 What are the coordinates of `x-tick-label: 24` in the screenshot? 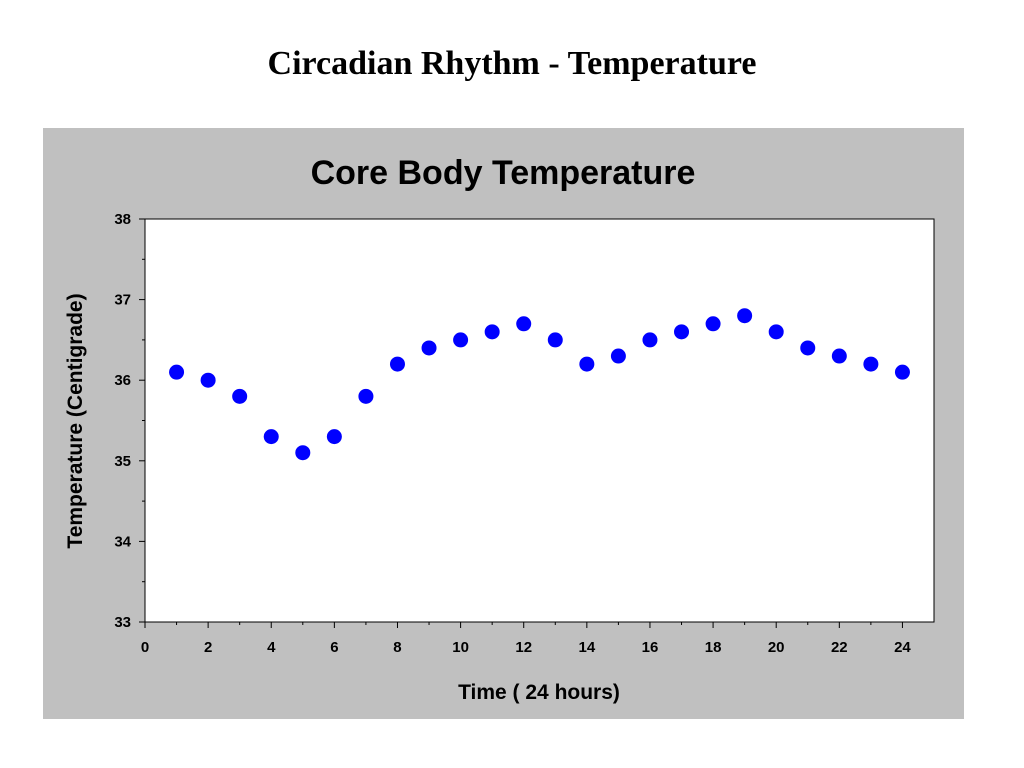 It's located at (902, 647).